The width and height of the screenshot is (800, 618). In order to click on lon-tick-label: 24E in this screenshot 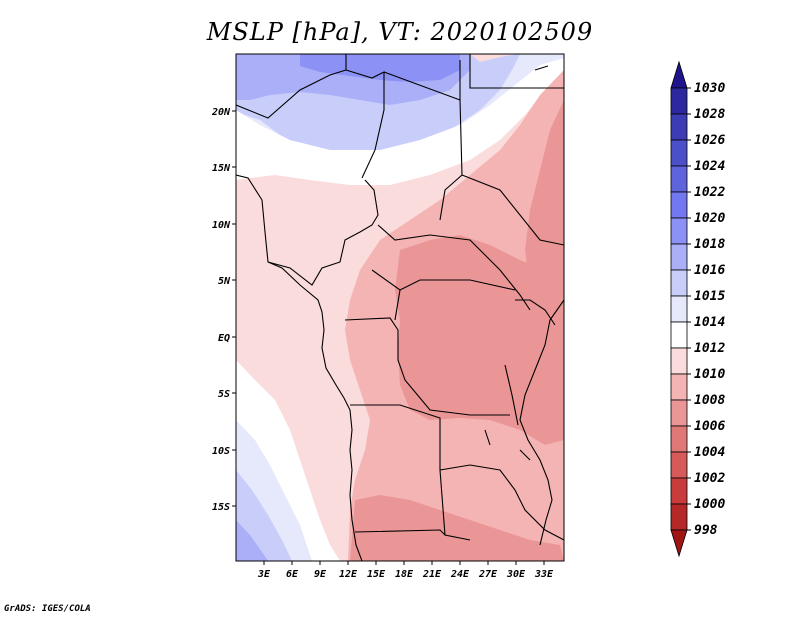, I will do `click(460, 574)`.